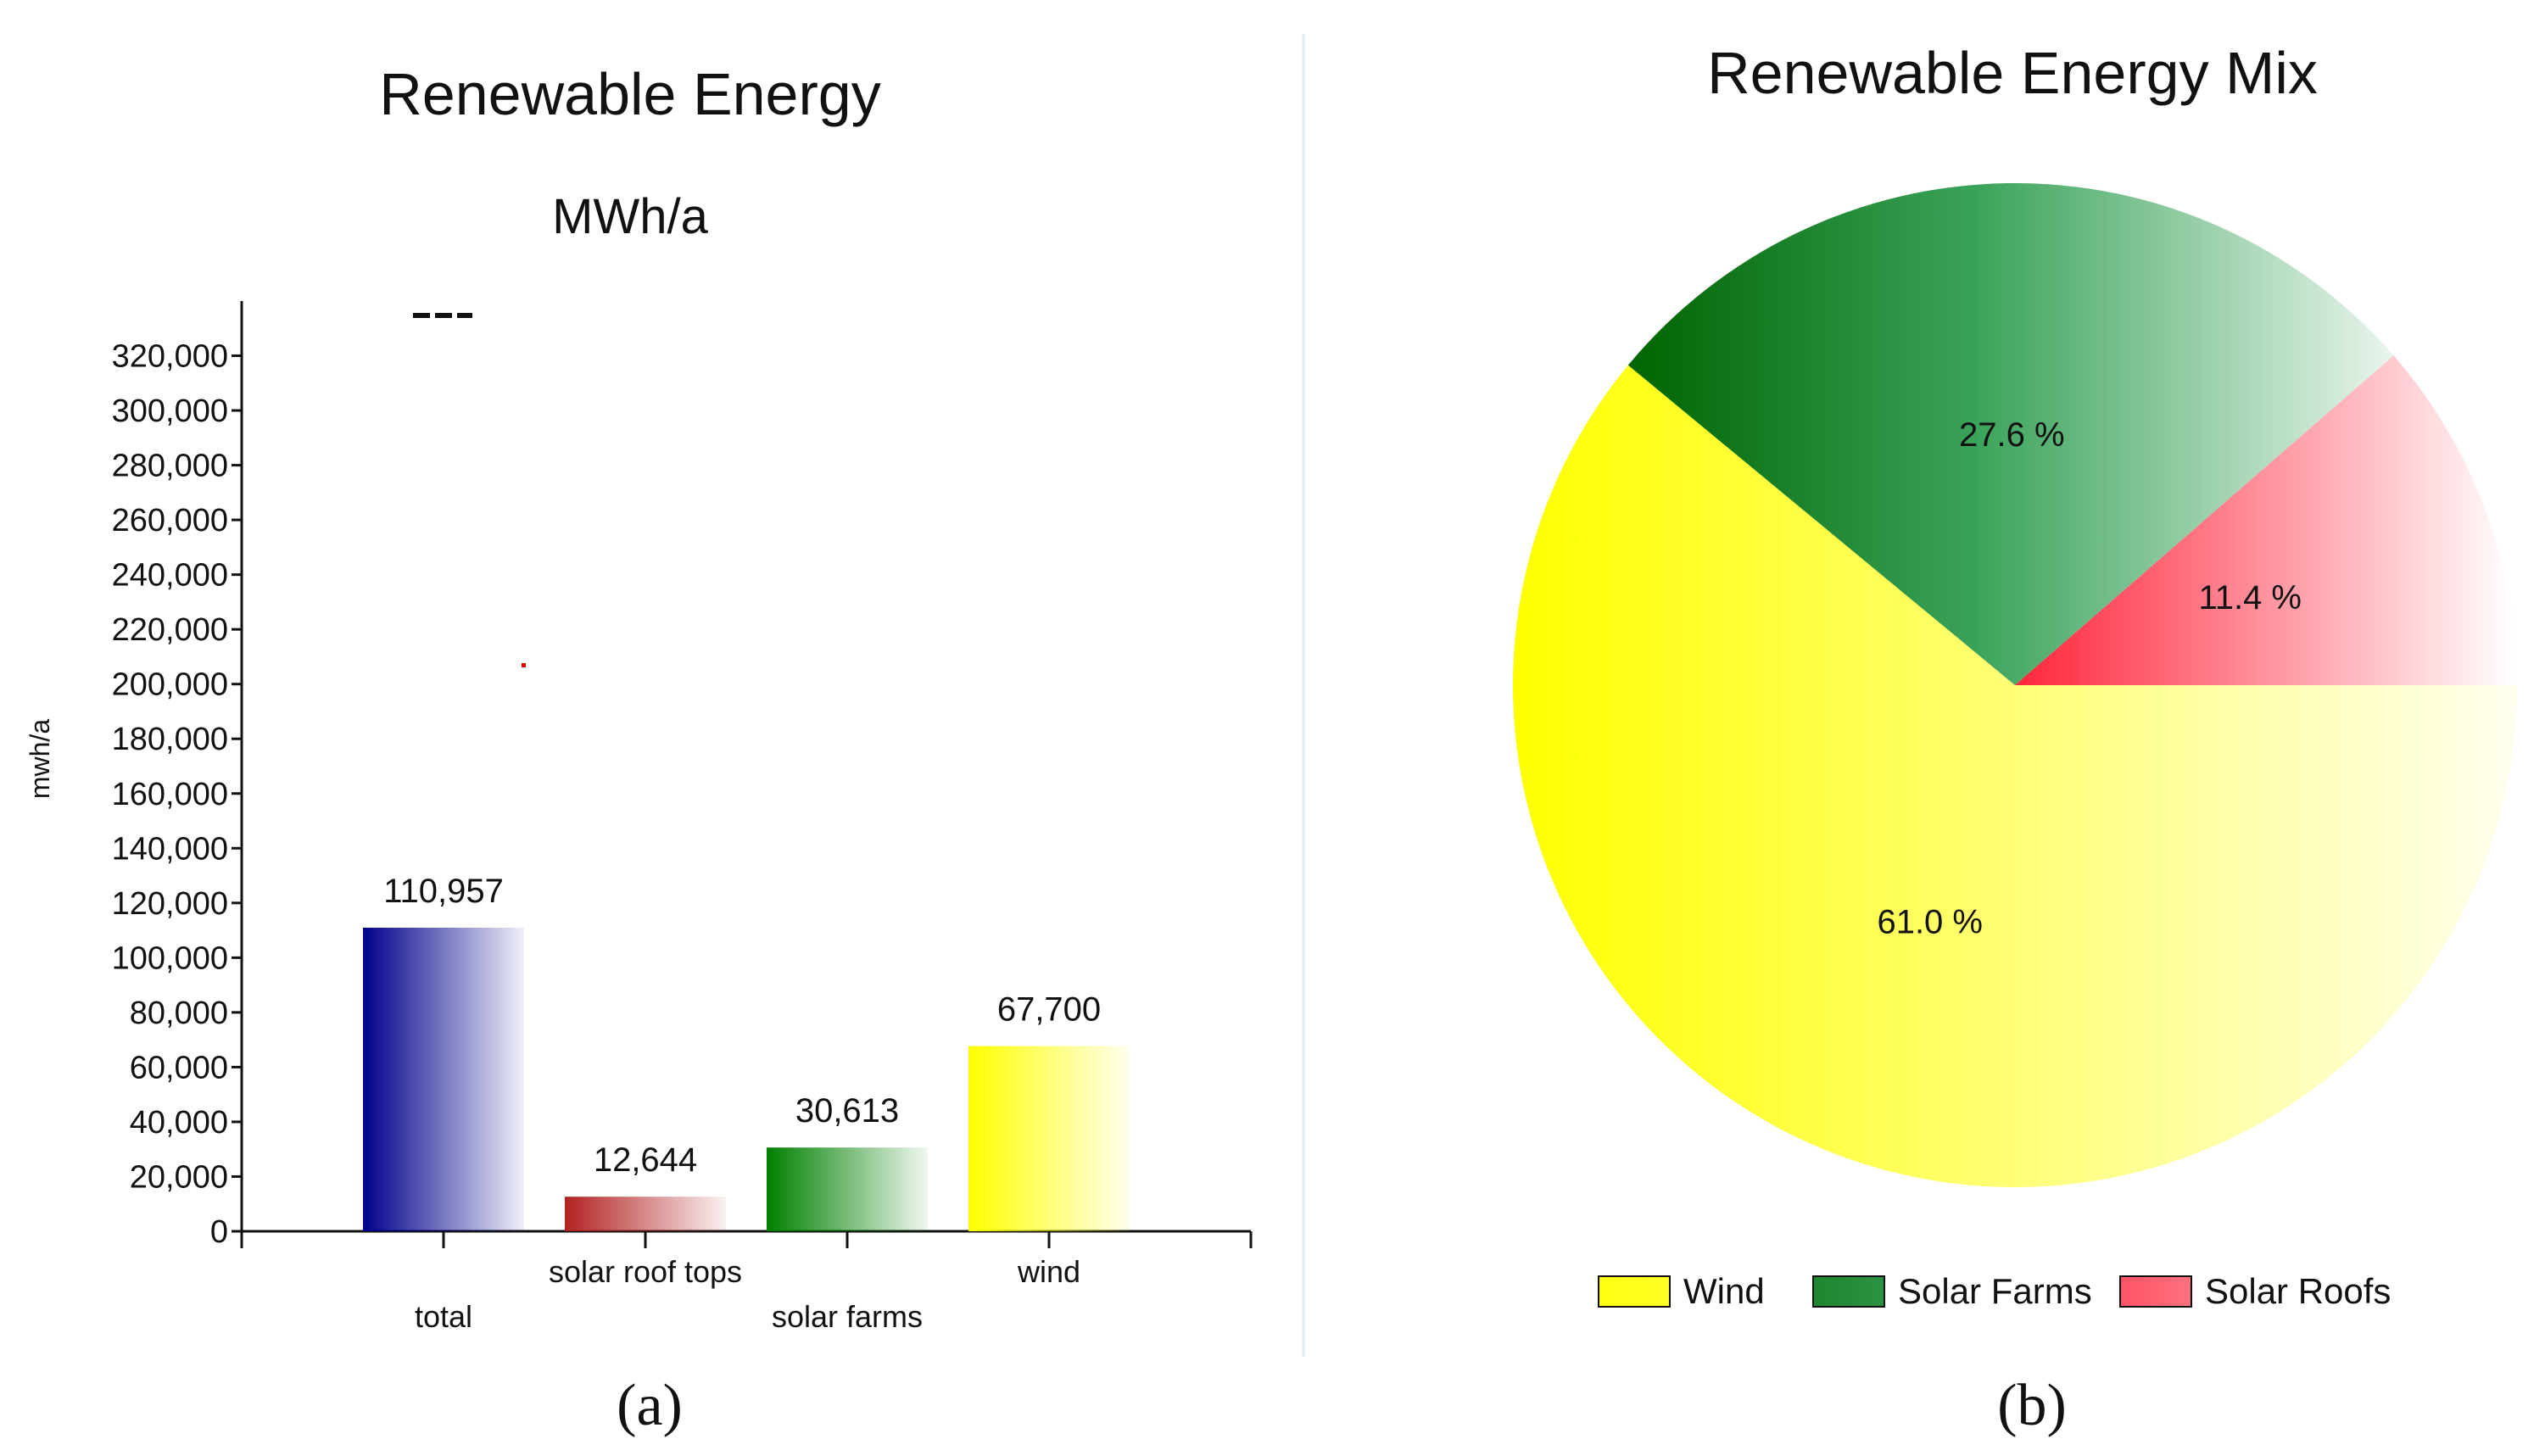 The height and width of the screenshot is (1456, 2545). I want to click on pie-chart-title: Renewable Energy Mix, so click(2012, 73).